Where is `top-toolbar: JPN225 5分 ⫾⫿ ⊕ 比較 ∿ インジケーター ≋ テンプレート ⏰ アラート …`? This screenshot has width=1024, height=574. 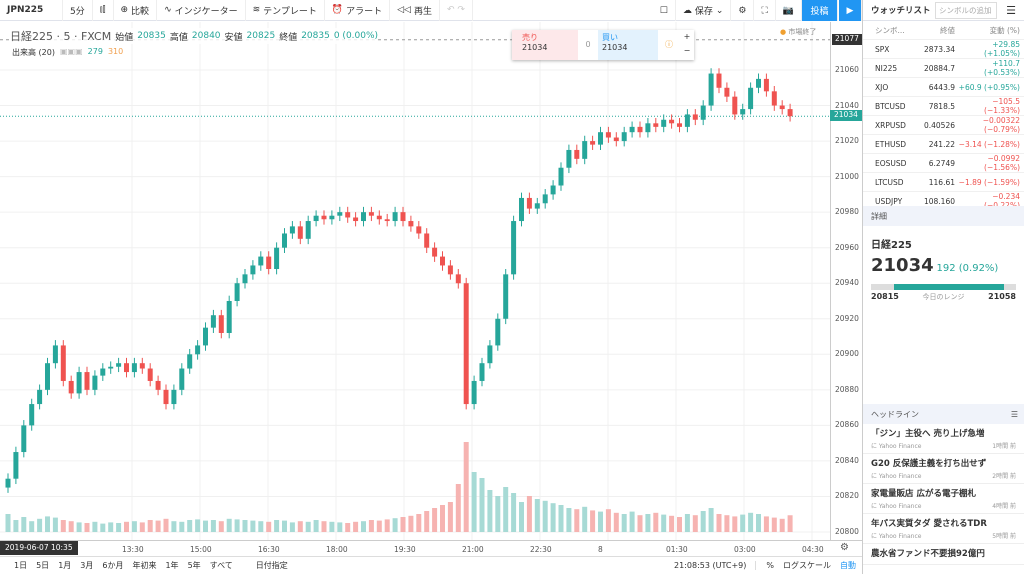
top-toolbar: JPN225 5分 ⫾⫿ ⊕ 比較 ∿ インジケーター ≋ テンプレート ⏰ アラート … is located at coordinates (431, 10).